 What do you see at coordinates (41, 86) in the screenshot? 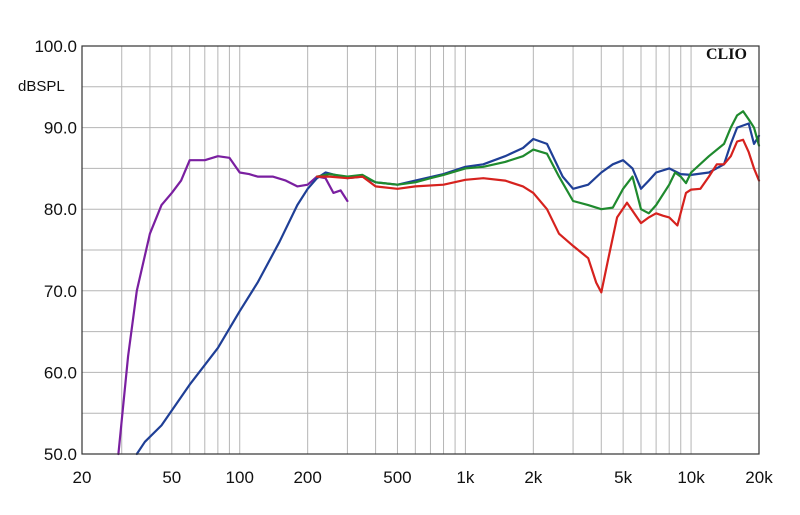
I see `y-axis-label: dBSPL` at bounding box center [41, 86].